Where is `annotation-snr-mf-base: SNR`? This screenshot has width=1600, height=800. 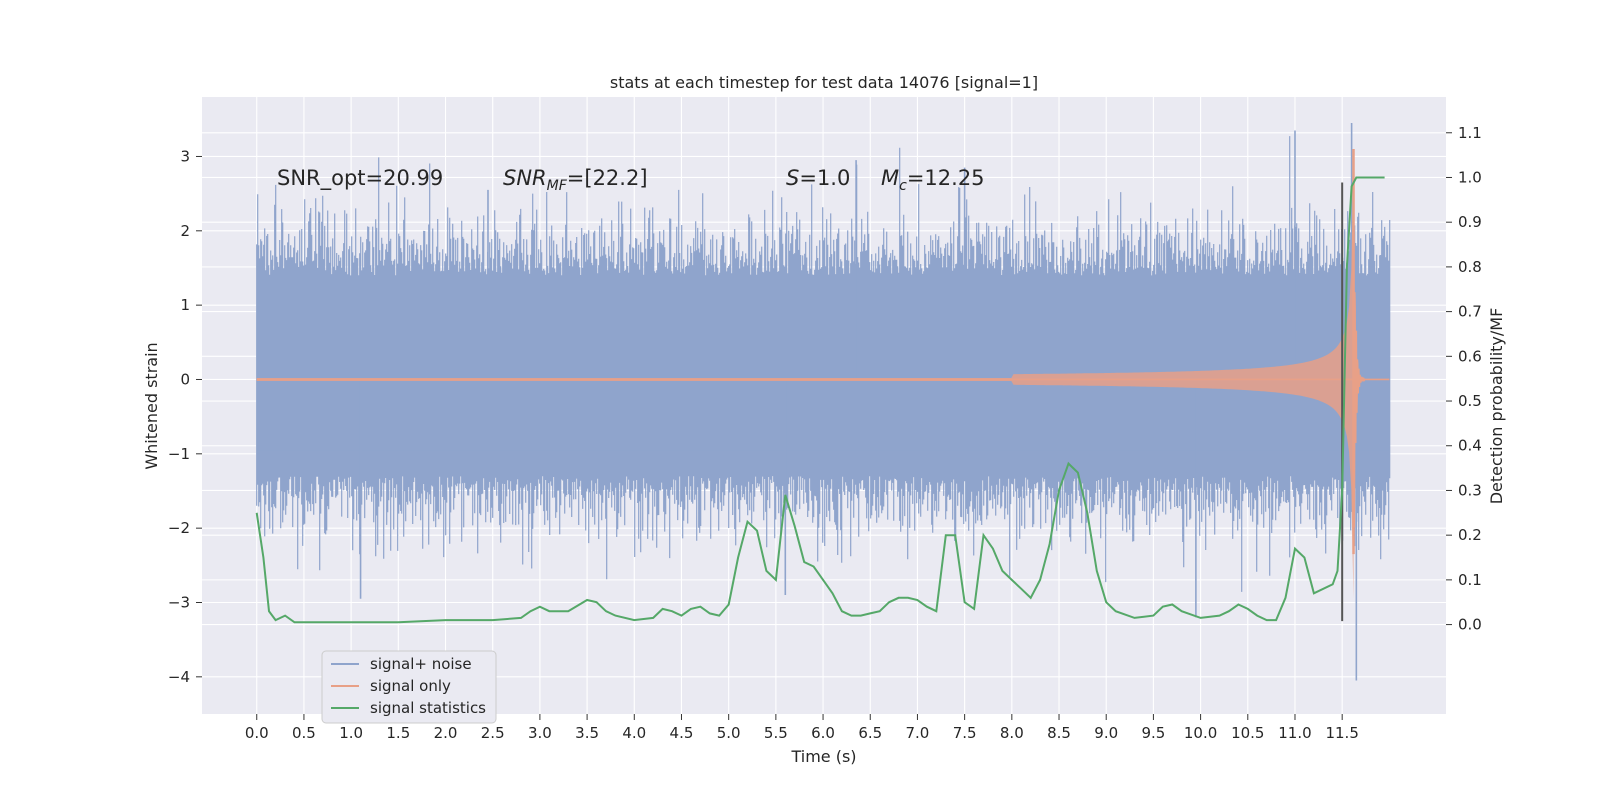
annotation-snr-mf-base: SNR is located at coordinates (525, 178).